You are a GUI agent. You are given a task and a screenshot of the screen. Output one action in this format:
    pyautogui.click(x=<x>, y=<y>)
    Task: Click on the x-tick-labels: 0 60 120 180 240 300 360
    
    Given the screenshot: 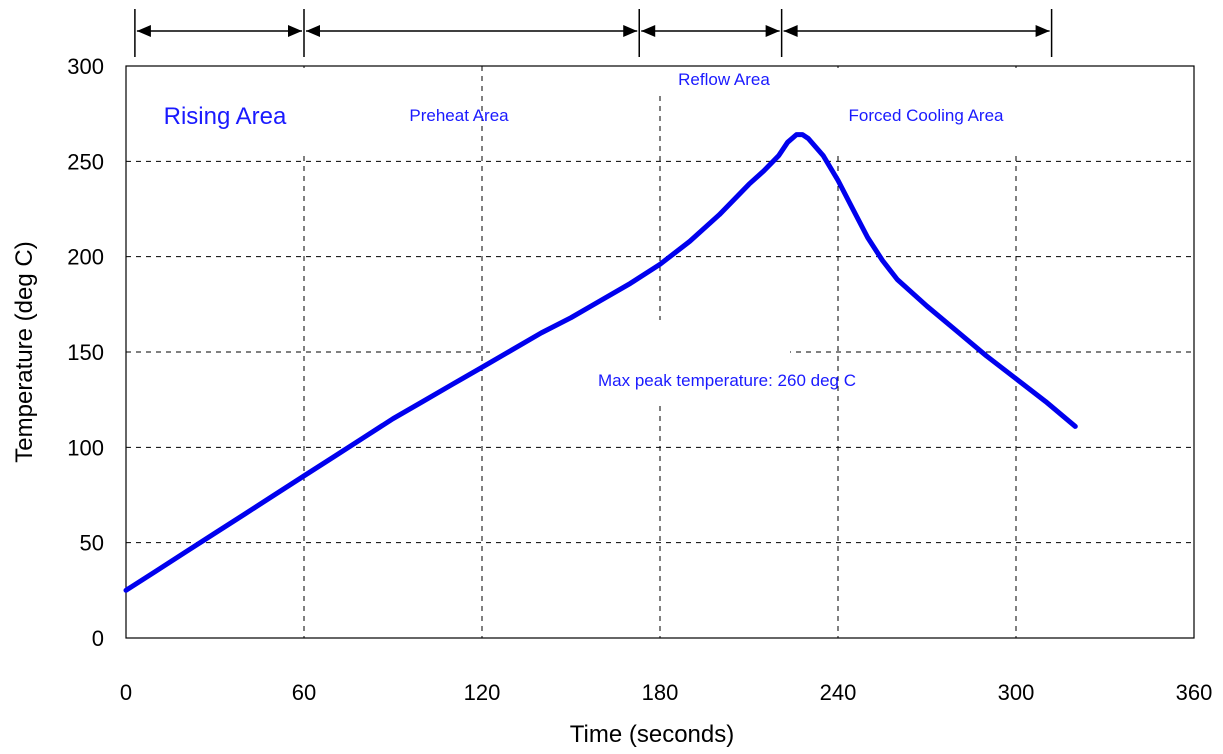 What is the action you would take?
    pyautogui.click(x=666, y=692)
    